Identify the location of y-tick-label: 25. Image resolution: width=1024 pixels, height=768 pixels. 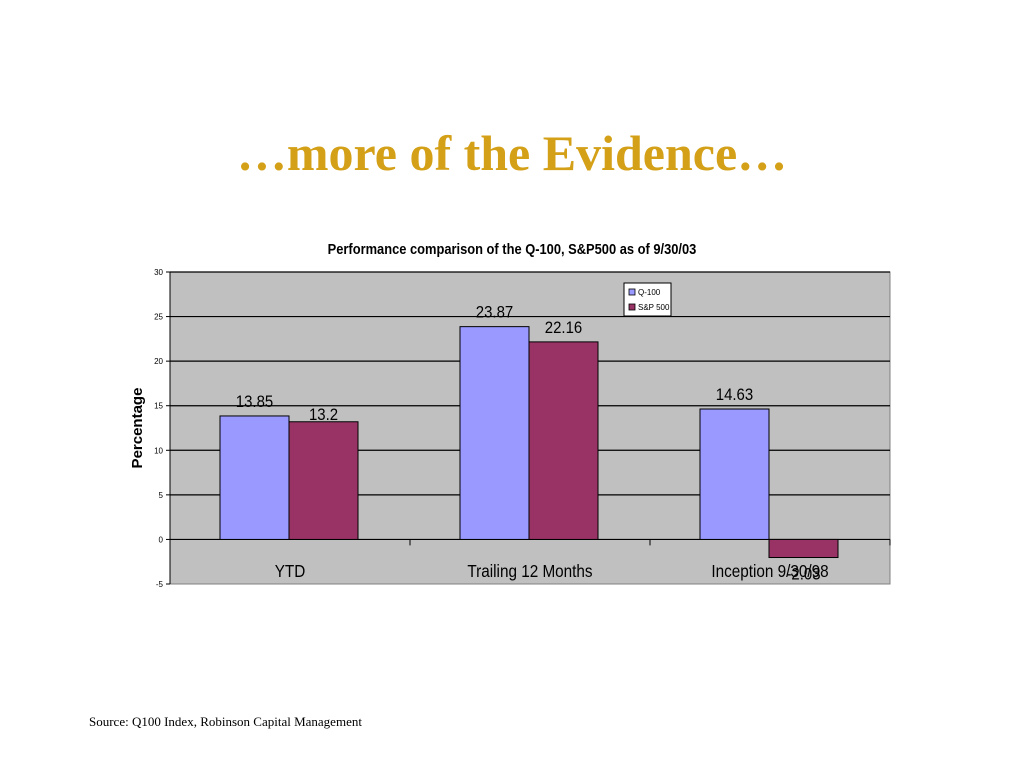
(158, 317).